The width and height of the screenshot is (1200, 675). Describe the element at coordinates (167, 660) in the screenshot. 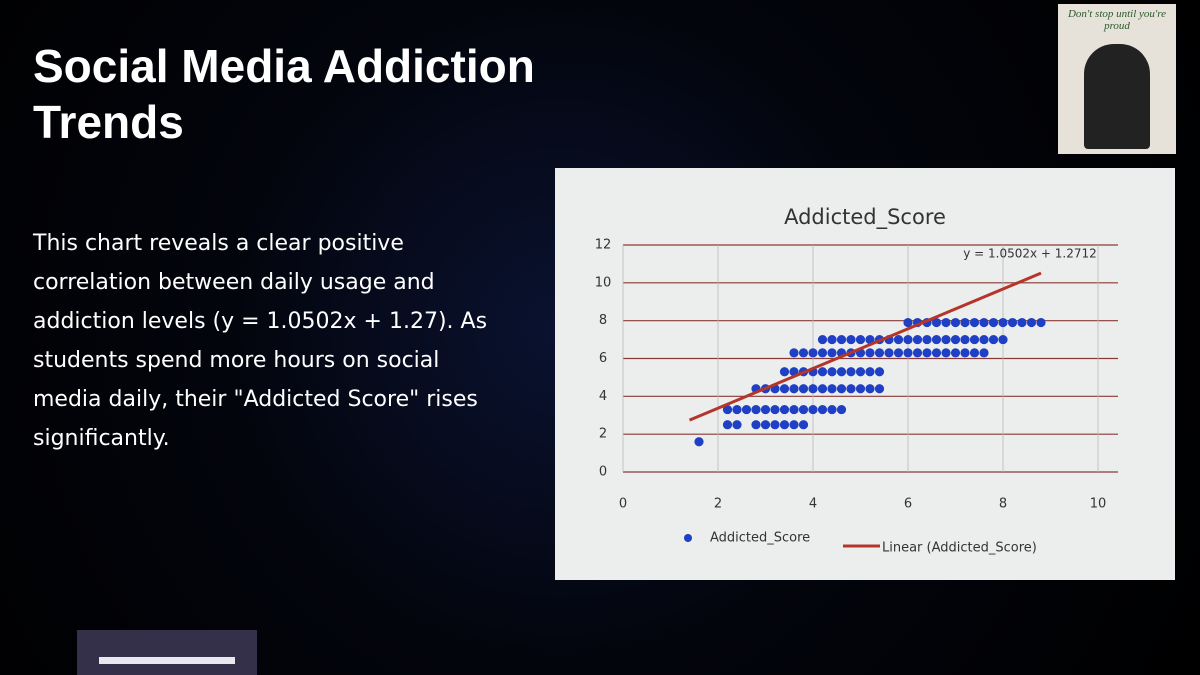

I see `footer-bar` at that location.